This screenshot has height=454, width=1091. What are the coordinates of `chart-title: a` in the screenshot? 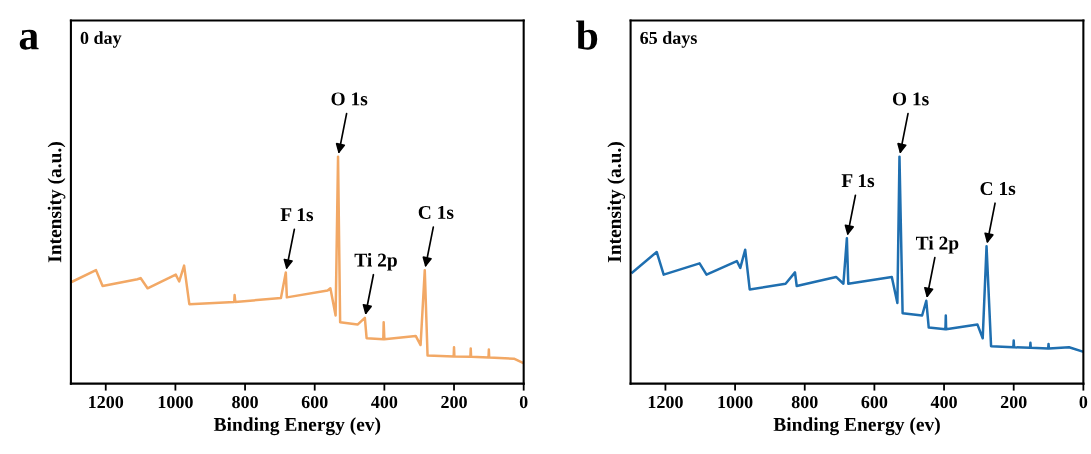 It's located at (29, 39).